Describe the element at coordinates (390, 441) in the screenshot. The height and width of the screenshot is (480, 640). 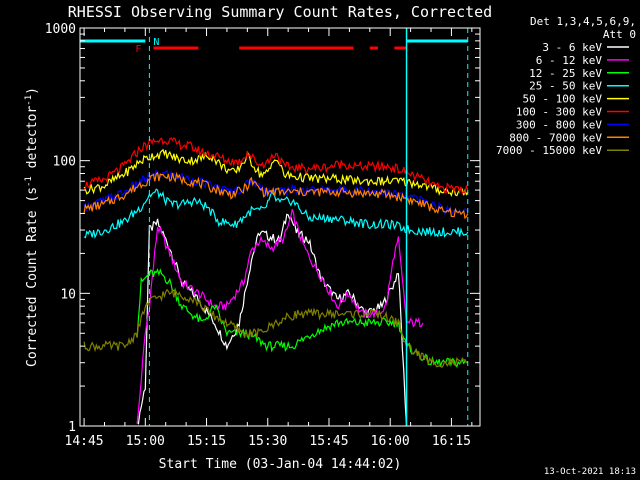
I see `x-tick-label-5: 16:00` at that location.